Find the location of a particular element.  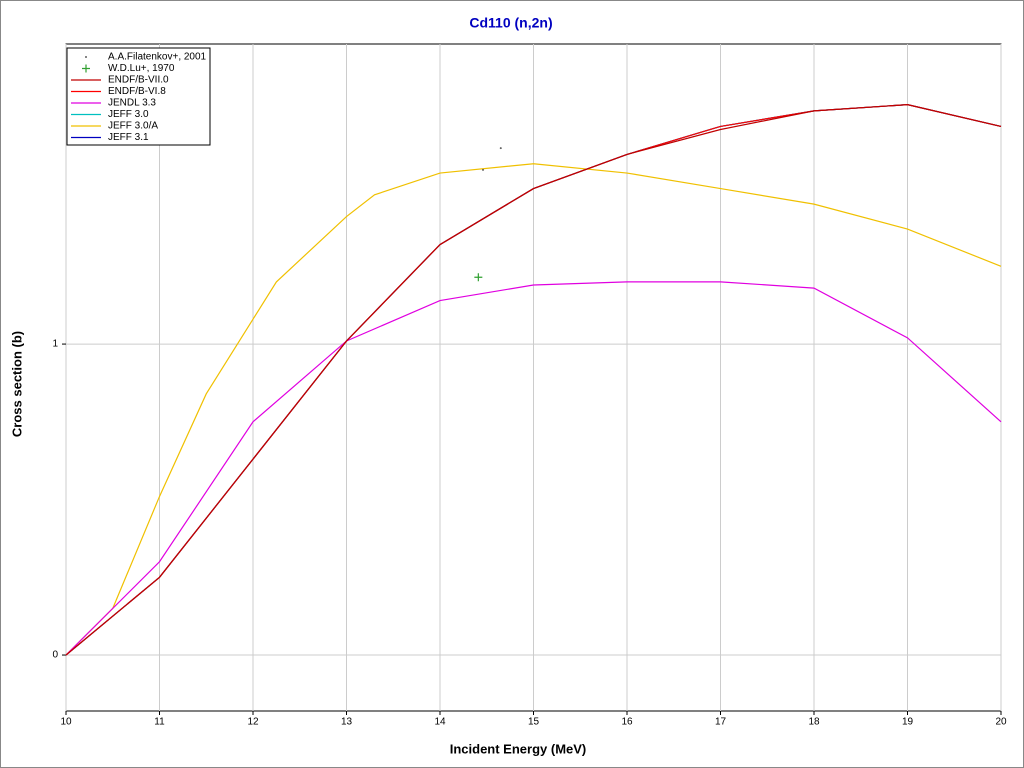

x-tick-label: 15 is located at coordinates (534, 722).